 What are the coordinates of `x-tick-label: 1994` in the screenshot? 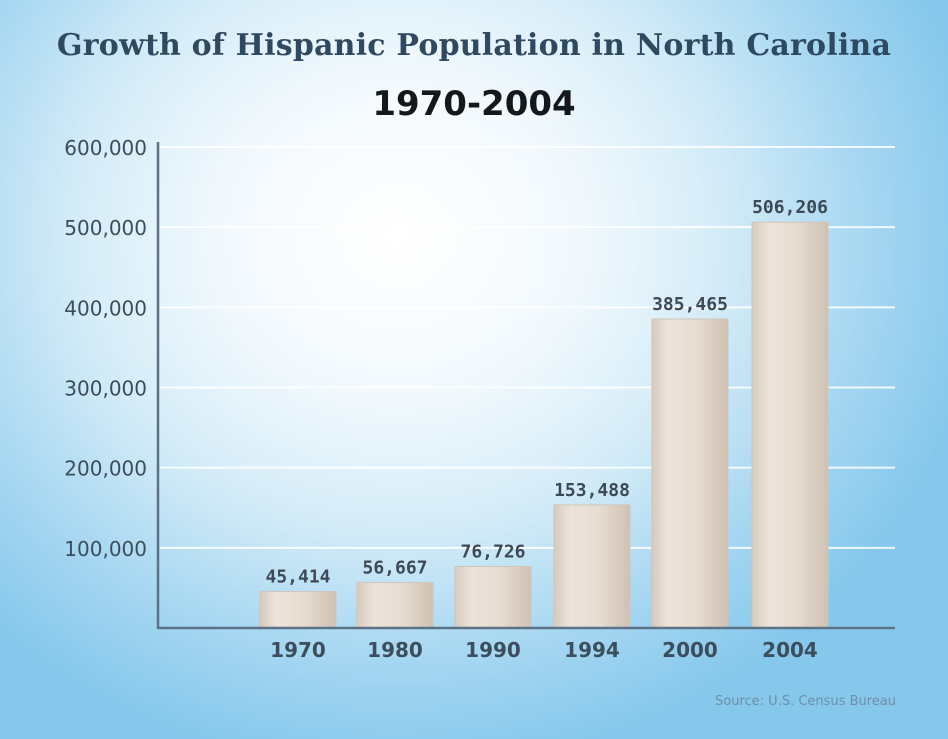 It's located at (592, 650).